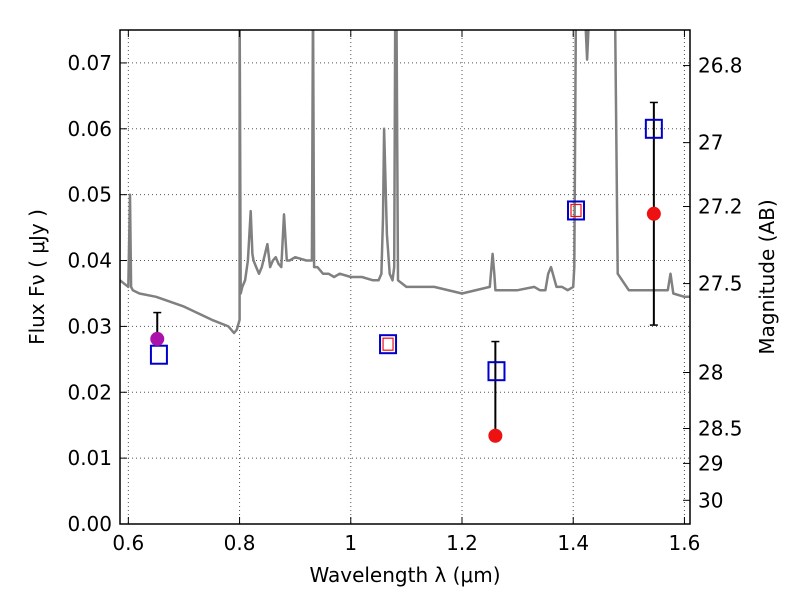  What do you see at coordinates (89, 326) in the screenshot?
I see `y-tick-label: 0.03` at bounding box center [89, 326].